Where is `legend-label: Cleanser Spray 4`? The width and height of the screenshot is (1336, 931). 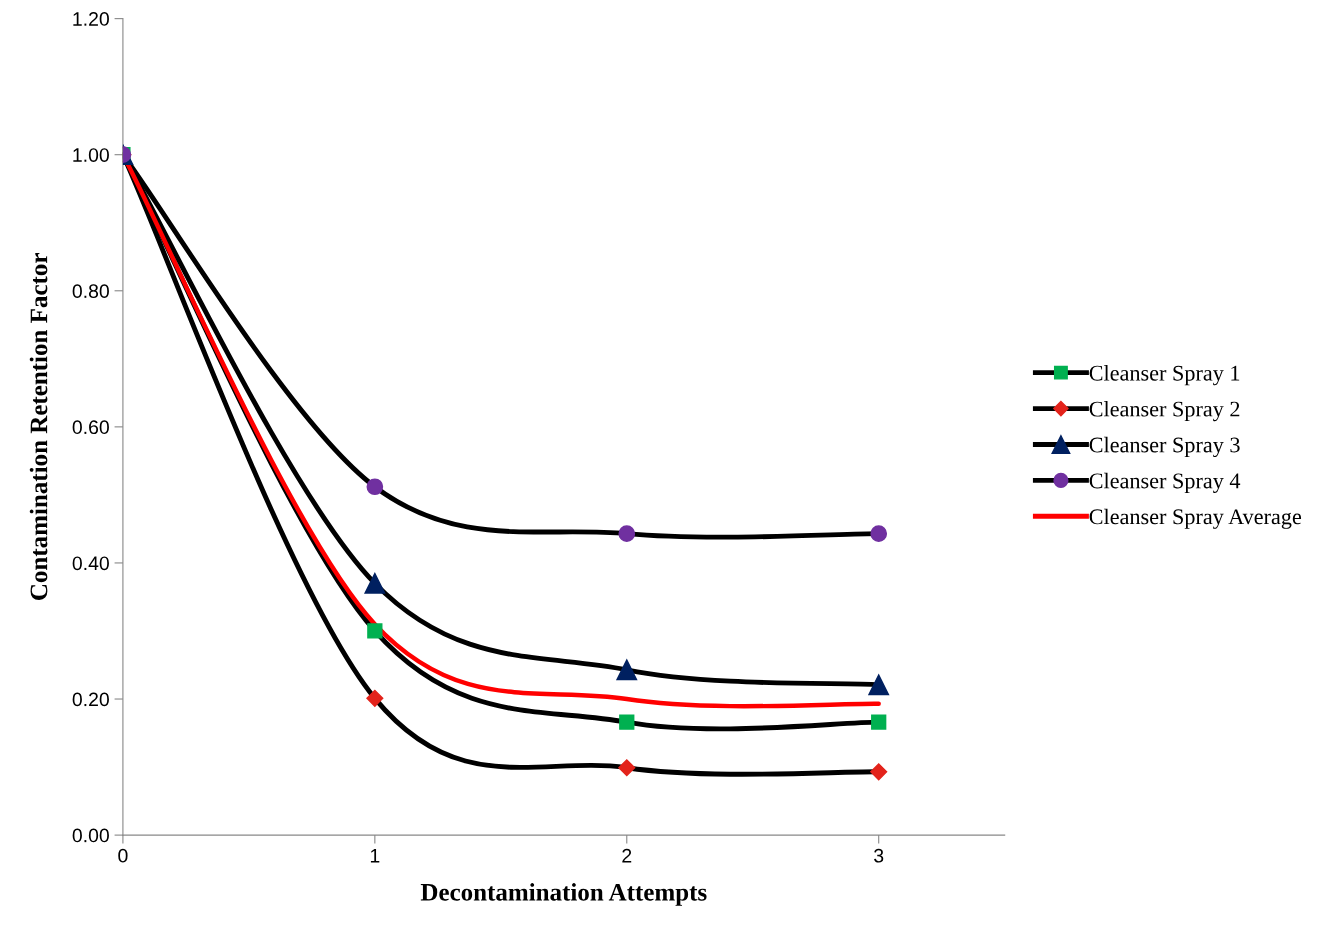
legend-label: Cleanser Spray 4 is located at coordinates (1165, 482).